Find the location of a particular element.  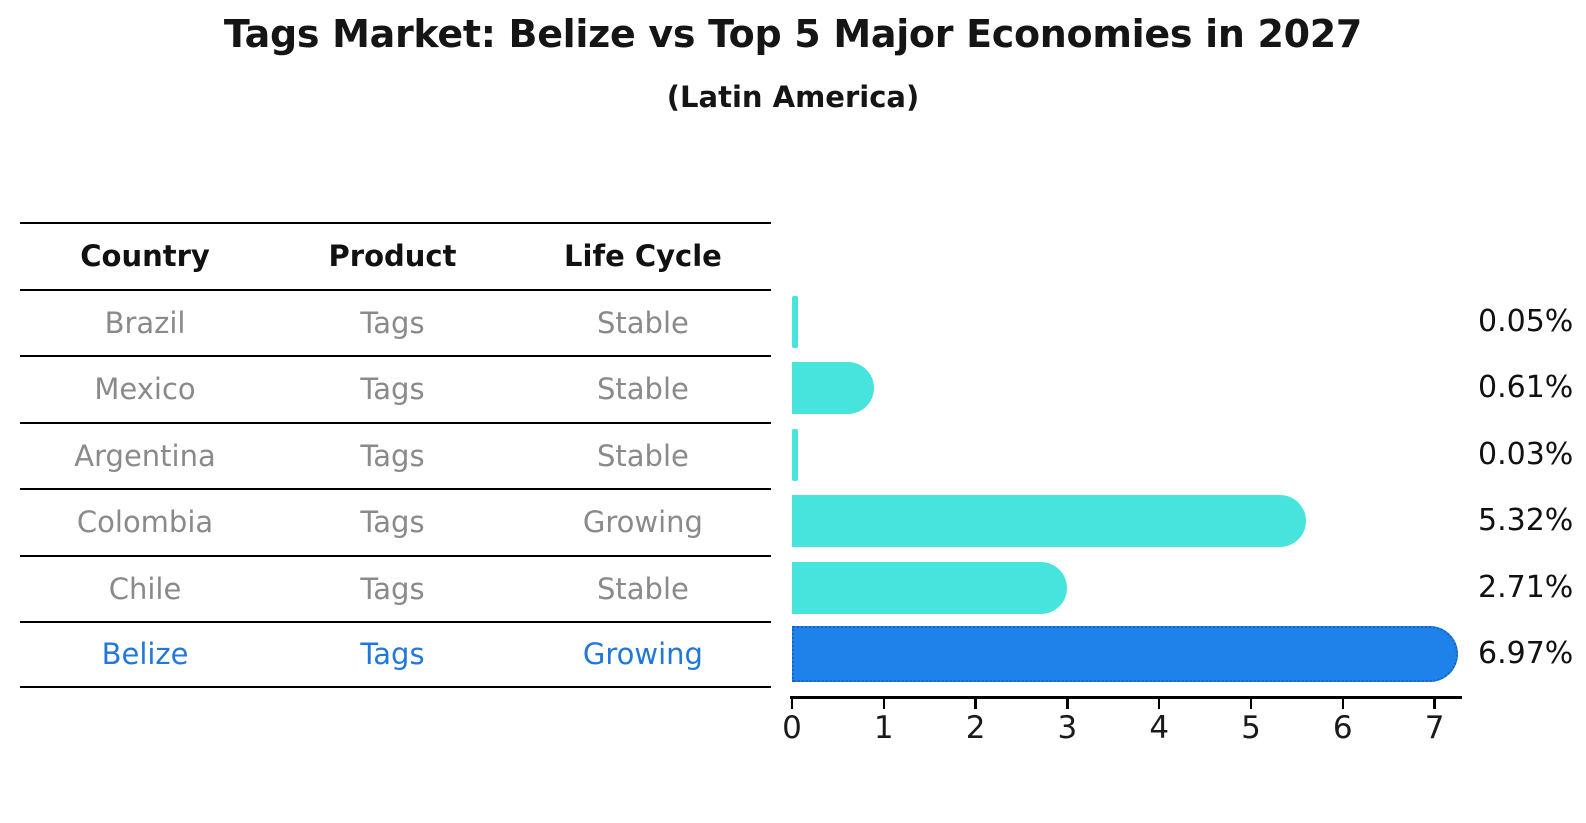

column-header-product: Product is located at coordinates (392, 256).